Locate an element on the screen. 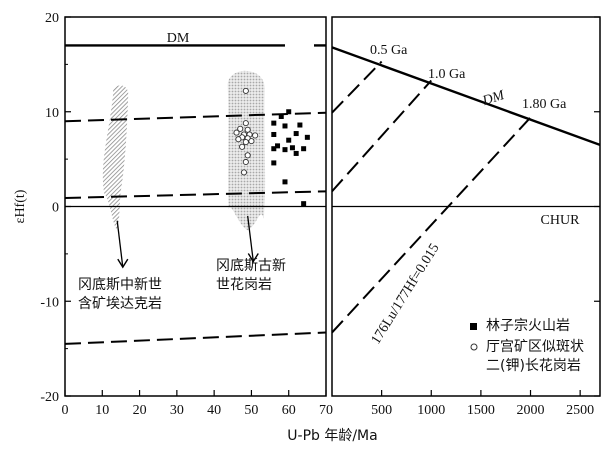 The width and height of the screenshot is (615, 452). x-tick-label: 50 is located at coordinates (251, 410).